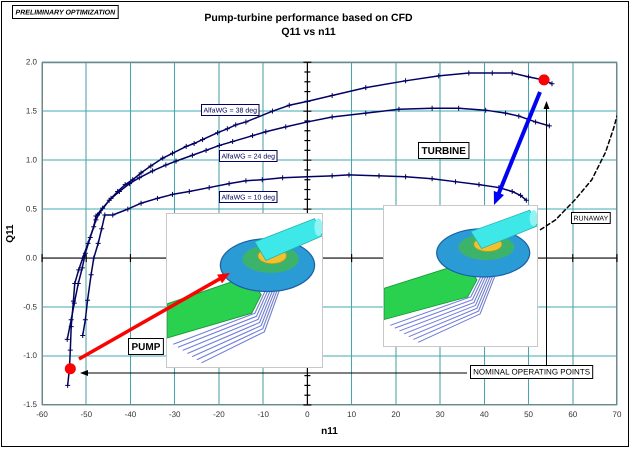 The height and width of the screenshot is (449, 632). Describe the element at coordinates (32, 209) in the screenshot. I see `y-tick-label: 0.5` at that location.